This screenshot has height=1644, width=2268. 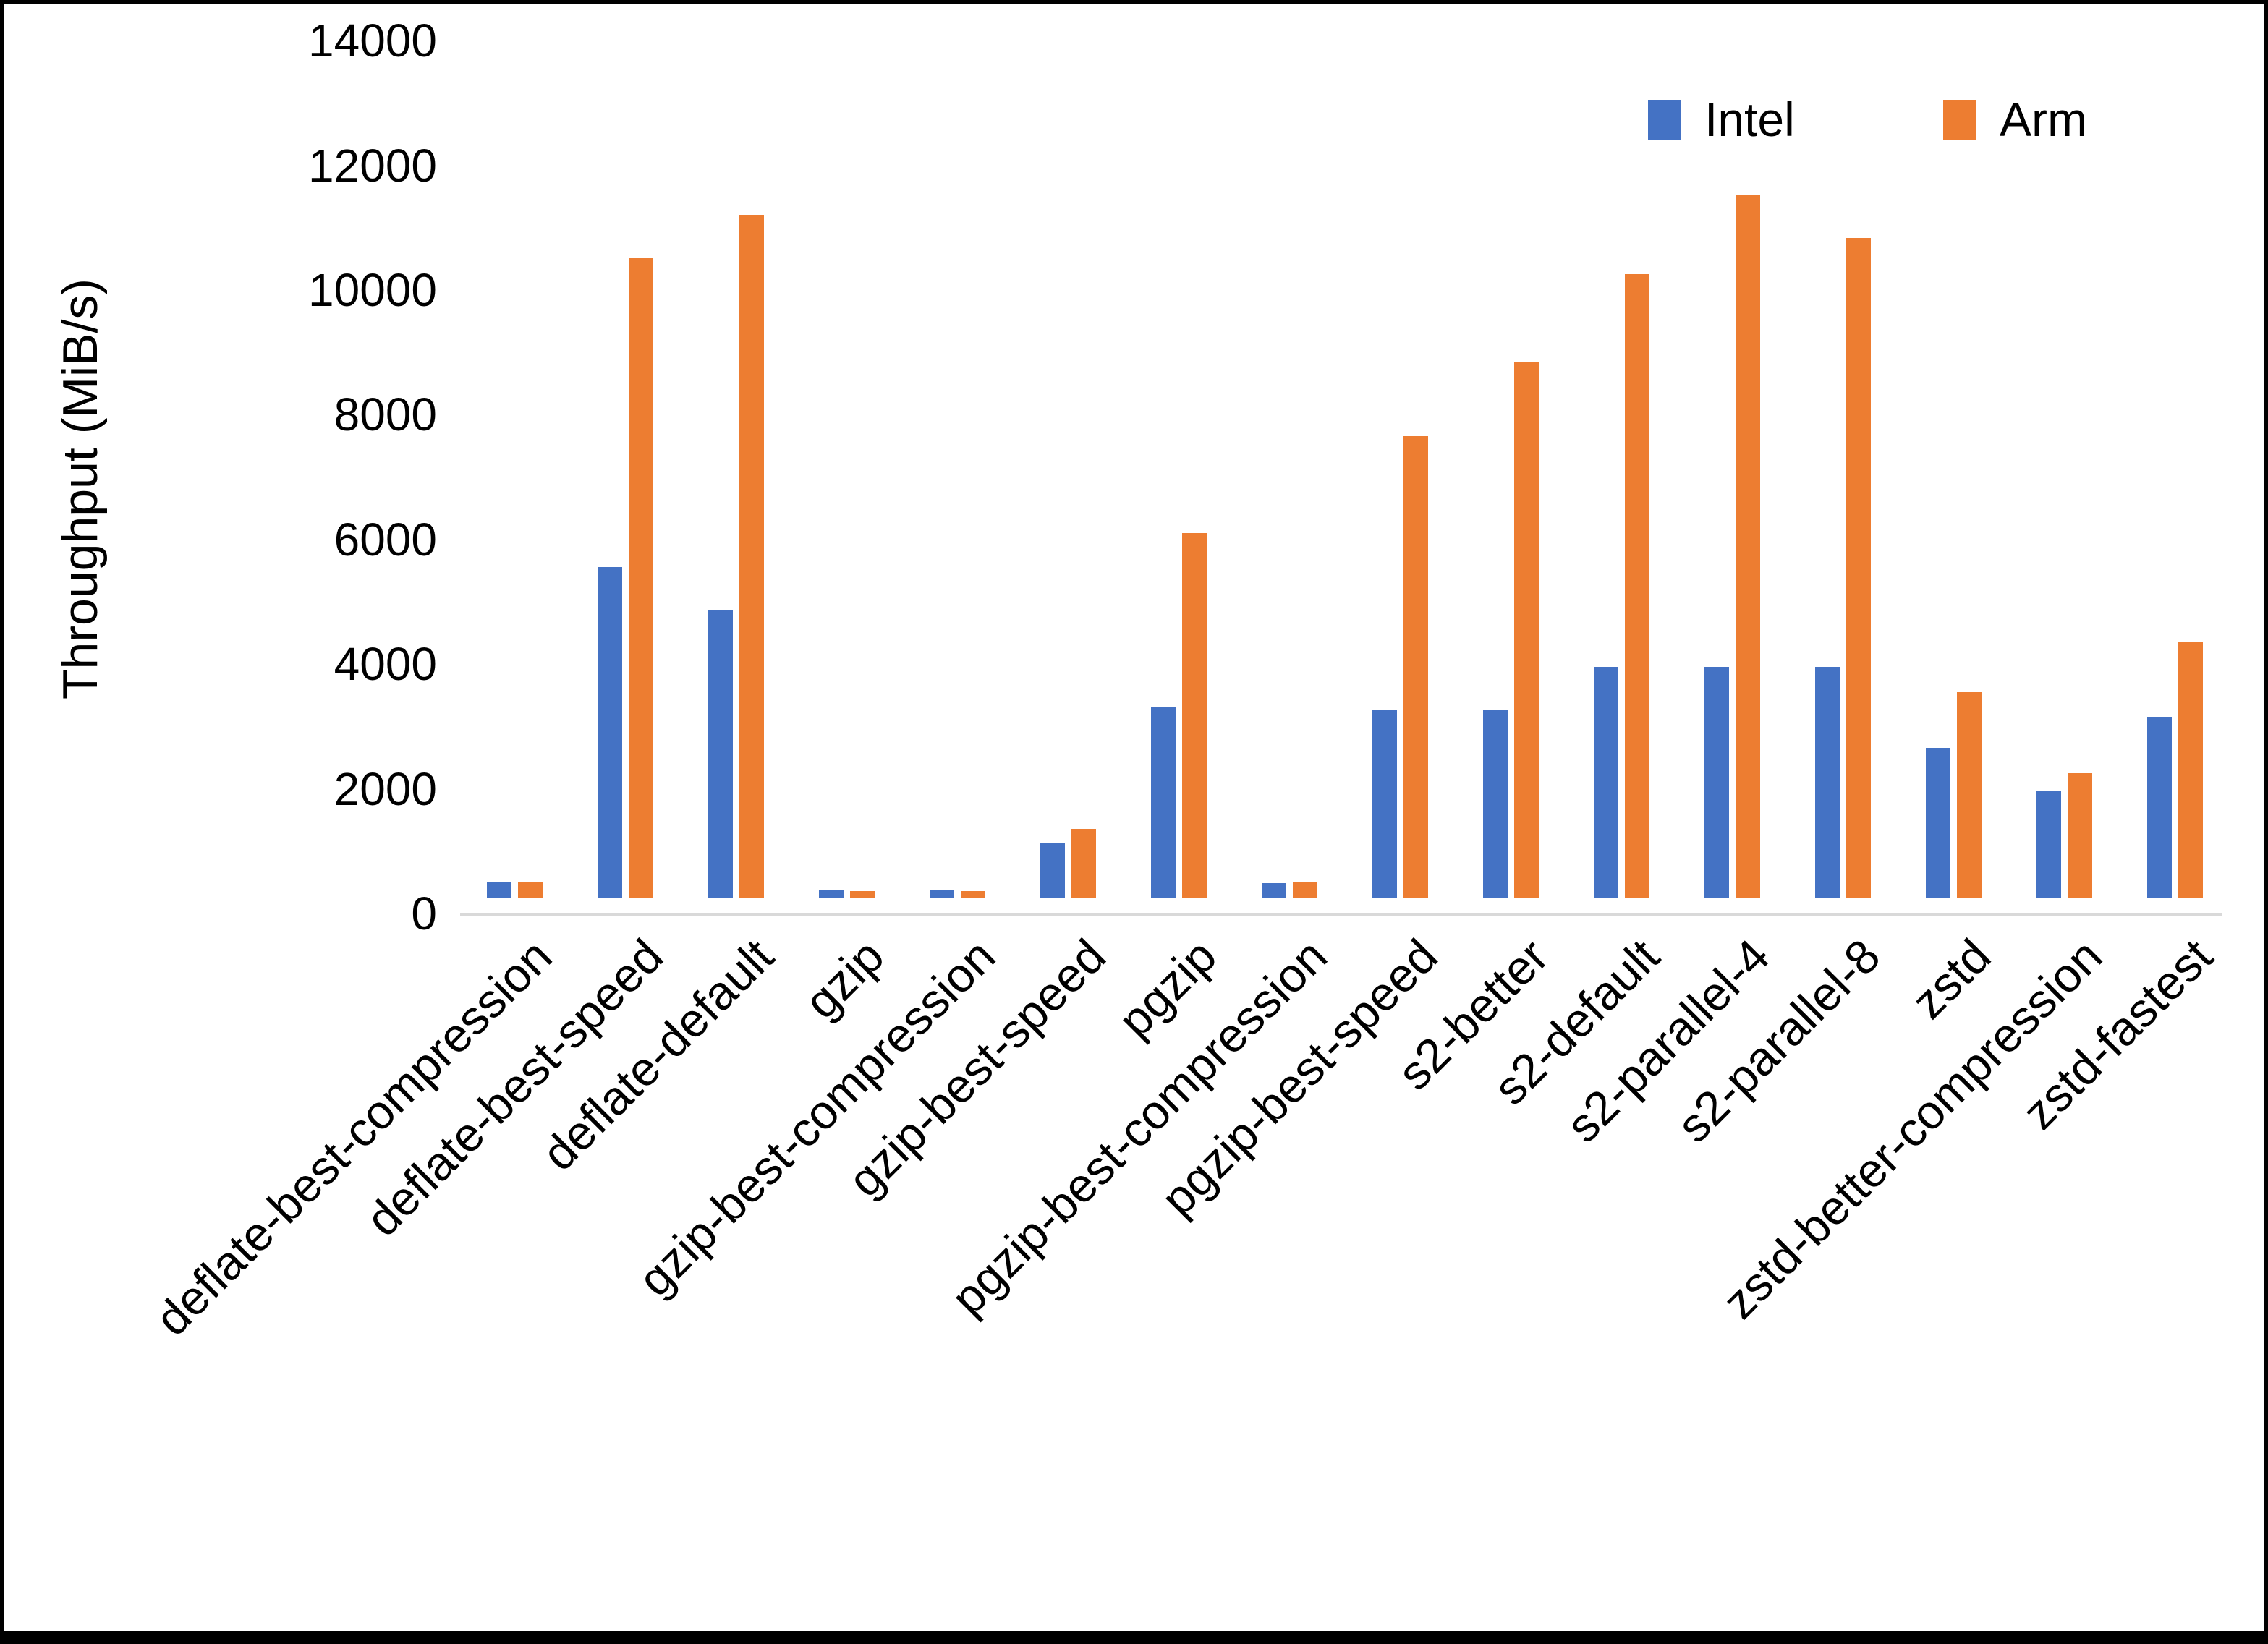 What do you see at coordinates (2080, 835) in the screenshot?
I see `bar-arm-zstd-better-compression` at bounding box center [2080, 835].